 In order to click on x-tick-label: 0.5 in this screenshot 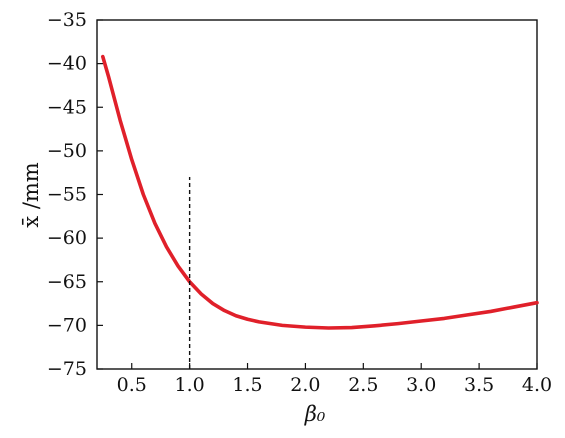, I will do `click(132, 385)`.